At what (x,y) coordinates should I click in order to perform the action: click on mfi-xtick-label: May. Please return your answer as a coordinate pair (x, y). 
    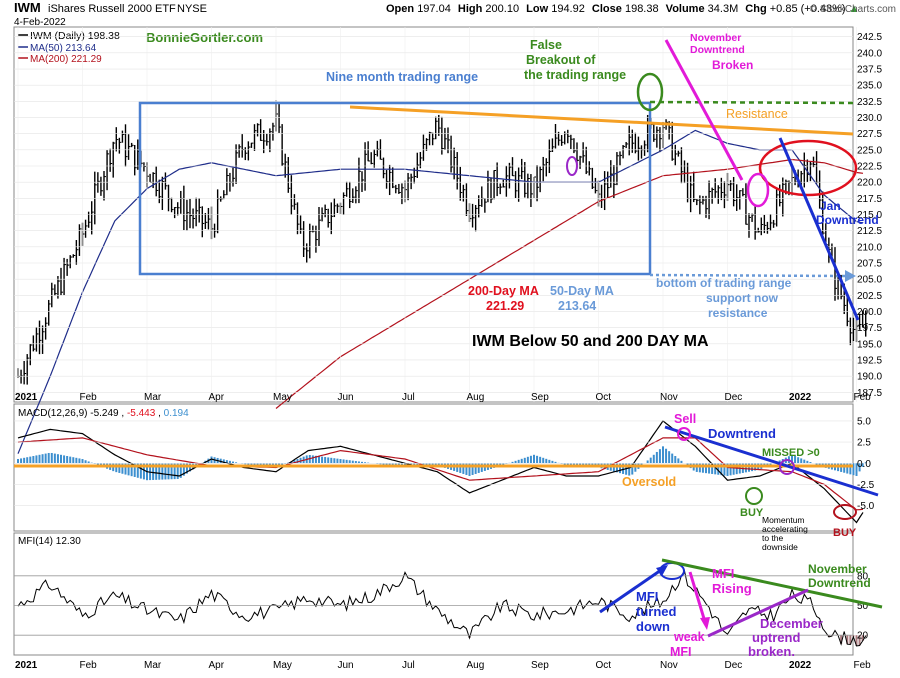
    Looking at the image, I should click on (282, 665).